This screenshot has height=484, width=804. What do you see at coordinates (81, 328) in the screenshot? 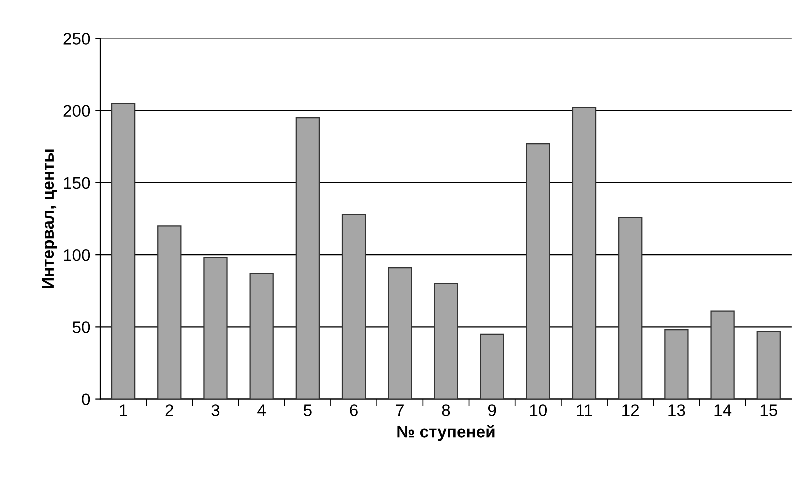
I see `y-tick-label: 50` at bounding box center [81, 328].